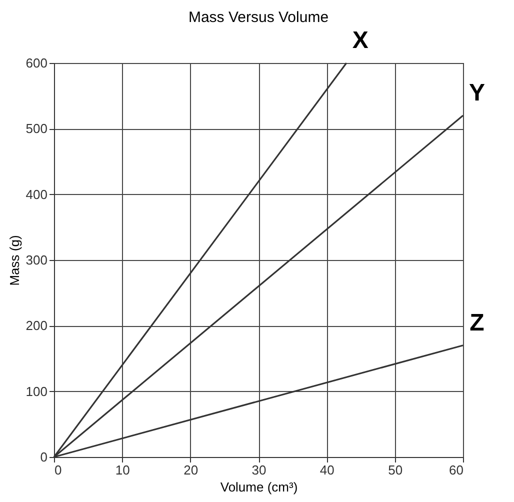 Image resolution: width=514 pixels, height=502 pixels. What do you see at coordinates (37, 326) in the screenshot?
I see `y-tick-label: 200` at bounding box center [37, 326].